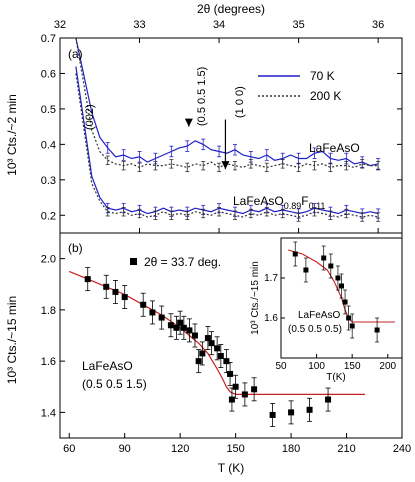 This screenshot has height=482, width=415. I want to click on panel-b-x-tick-label: 150, so click(235, 449).